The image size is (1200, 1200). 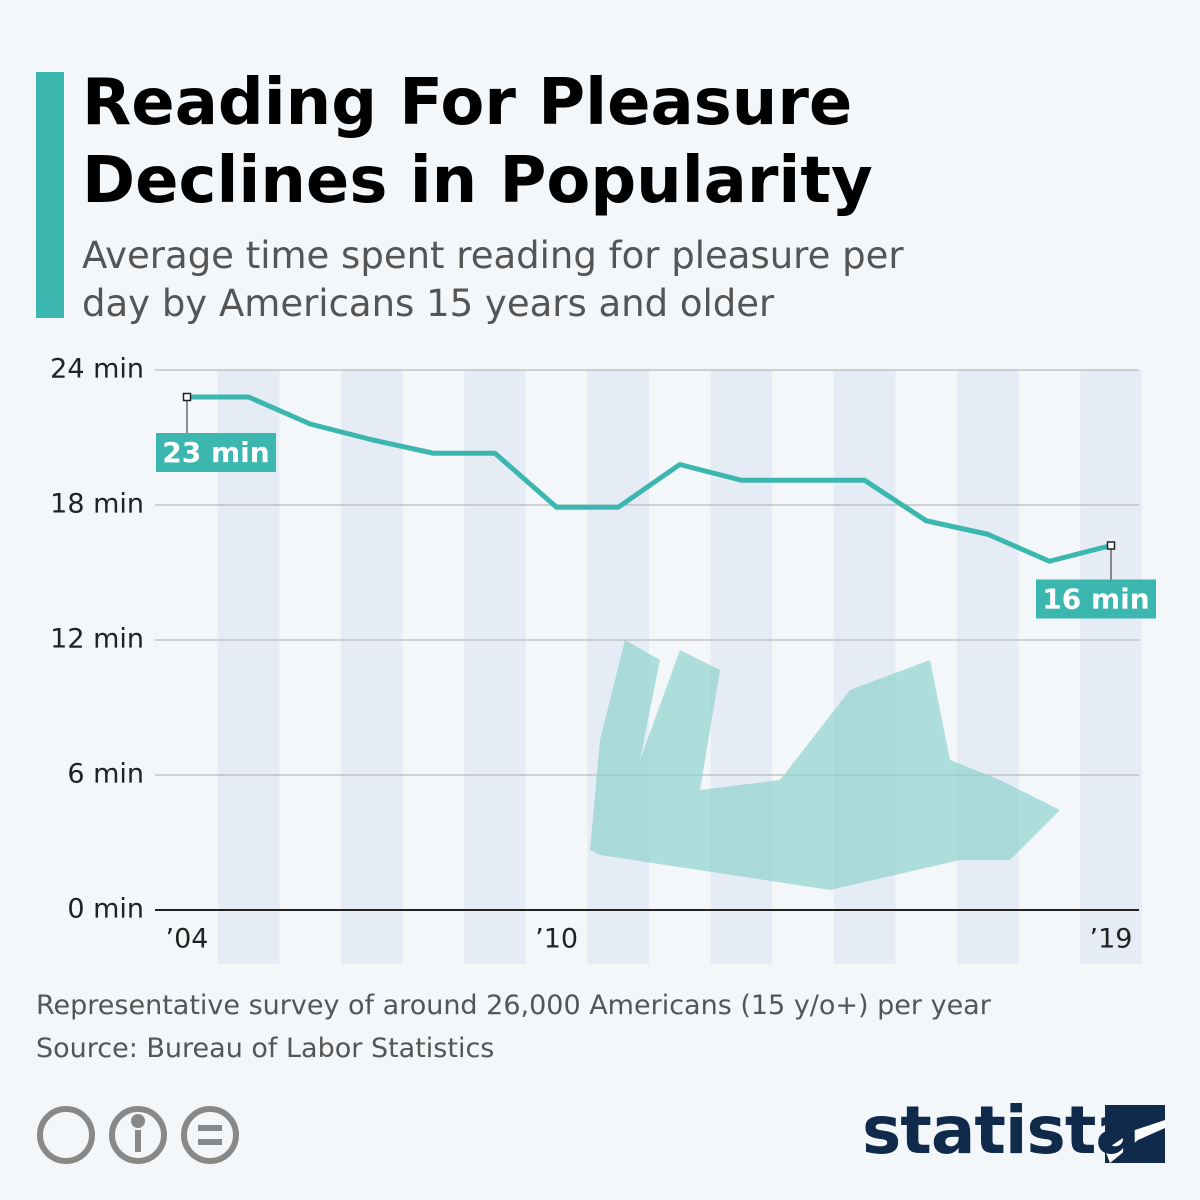 What do you see at coordinates (97, 639) in the screenshot?
I see `y-tick-label: 12 min` at bounding box center [97, 639].